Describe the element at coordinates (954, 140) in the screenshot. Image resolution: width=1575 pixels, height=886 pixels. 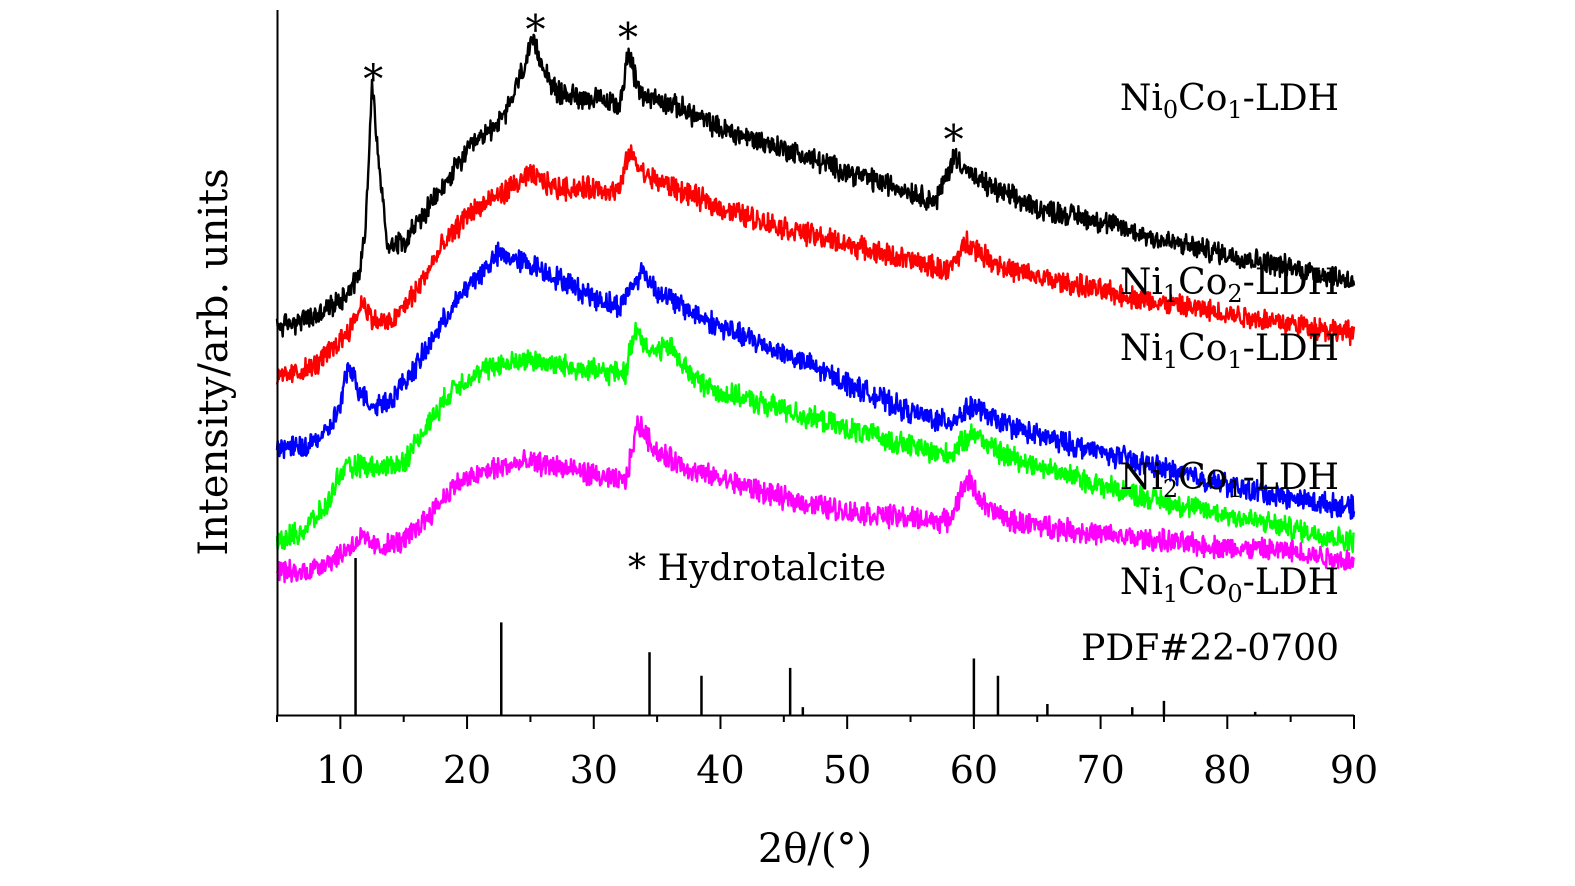
I see `peak-star-3: *` at that location.